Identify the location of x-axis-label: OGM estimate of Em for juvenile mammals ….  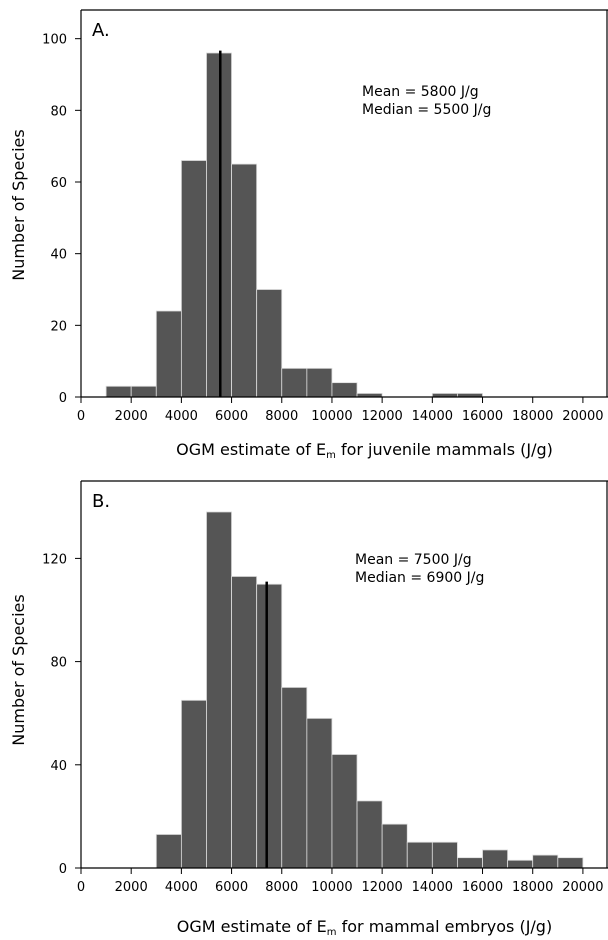
(364, 450).